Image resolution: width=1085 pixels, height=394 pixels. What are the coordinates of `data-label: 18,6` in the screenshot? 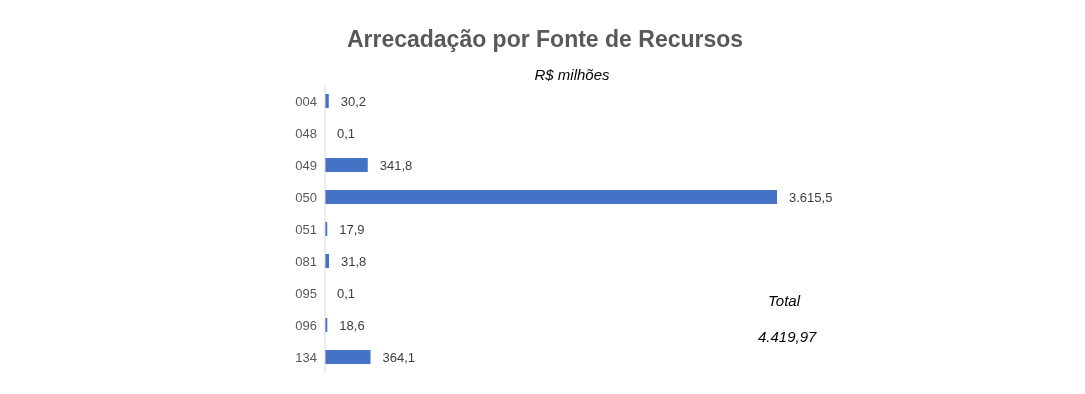 It's located at (352, 325).